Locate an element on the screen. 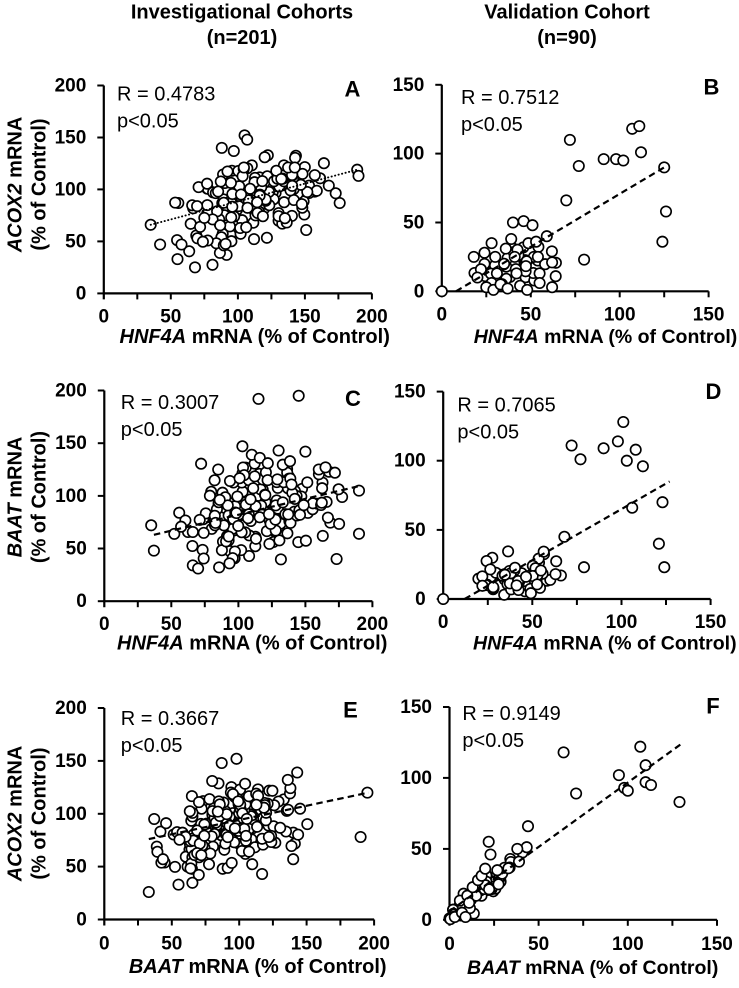  svg-text: F is located at coordinates (712, 705).